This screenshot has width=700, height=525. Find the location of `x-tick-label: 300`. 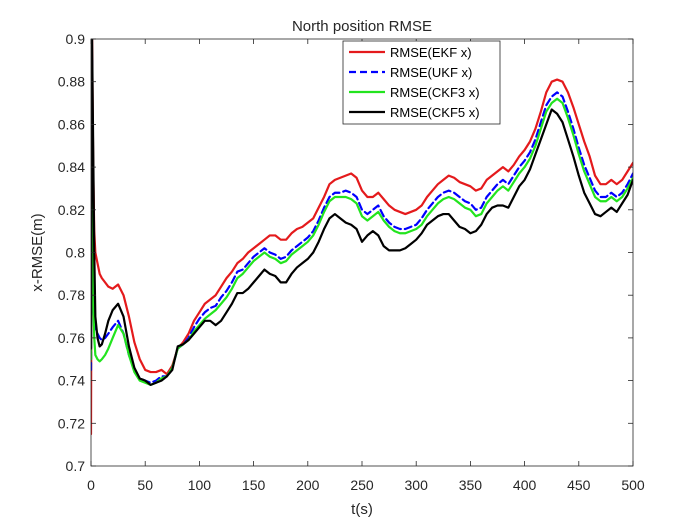

x-tick-label: 300 is located at coordinates (417, 485).